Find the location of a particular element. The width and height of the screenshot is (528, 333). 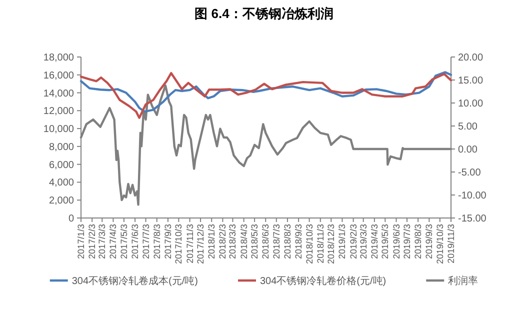

y2-tick-label: 15.00 is located at coordinates (471, 81).